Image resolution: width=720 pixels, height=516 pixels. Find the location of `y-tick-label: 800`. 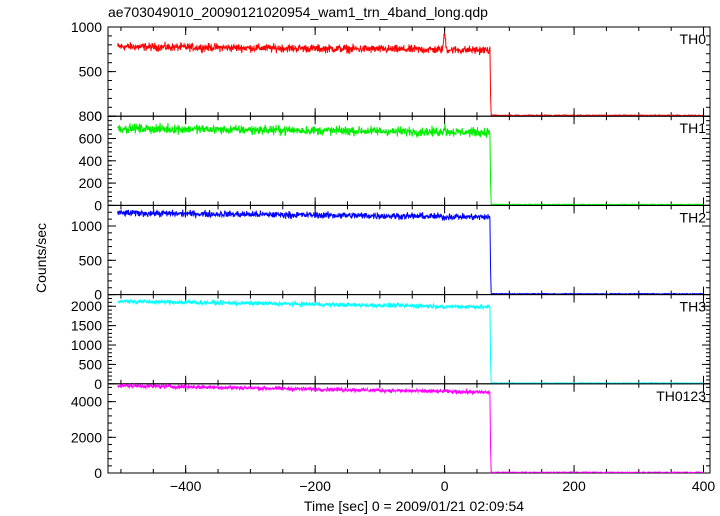

y-tick-label: 800 is located at coordinates (91, 116).